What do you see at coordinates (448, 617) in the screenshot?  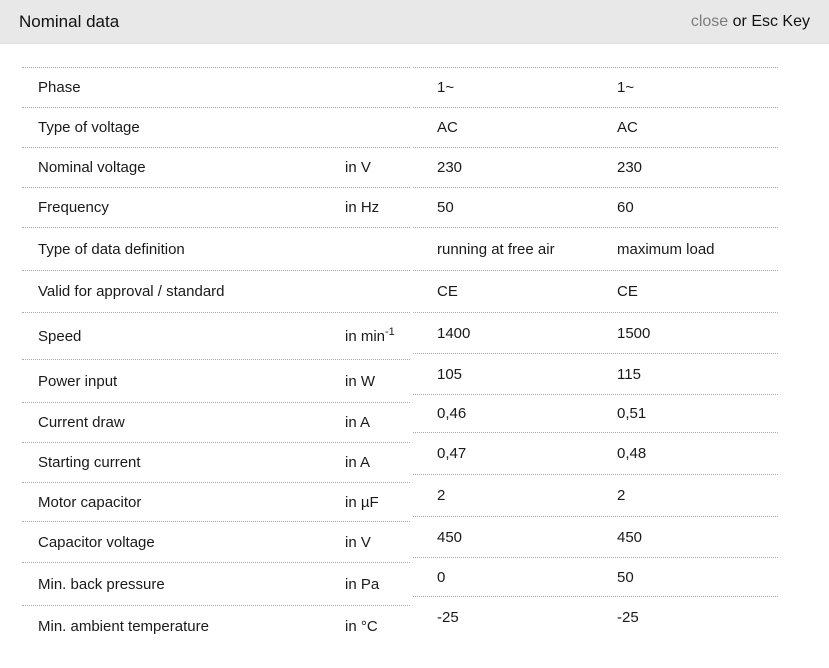 I see `row-value-1: -25` at bounding box center [448, 617].